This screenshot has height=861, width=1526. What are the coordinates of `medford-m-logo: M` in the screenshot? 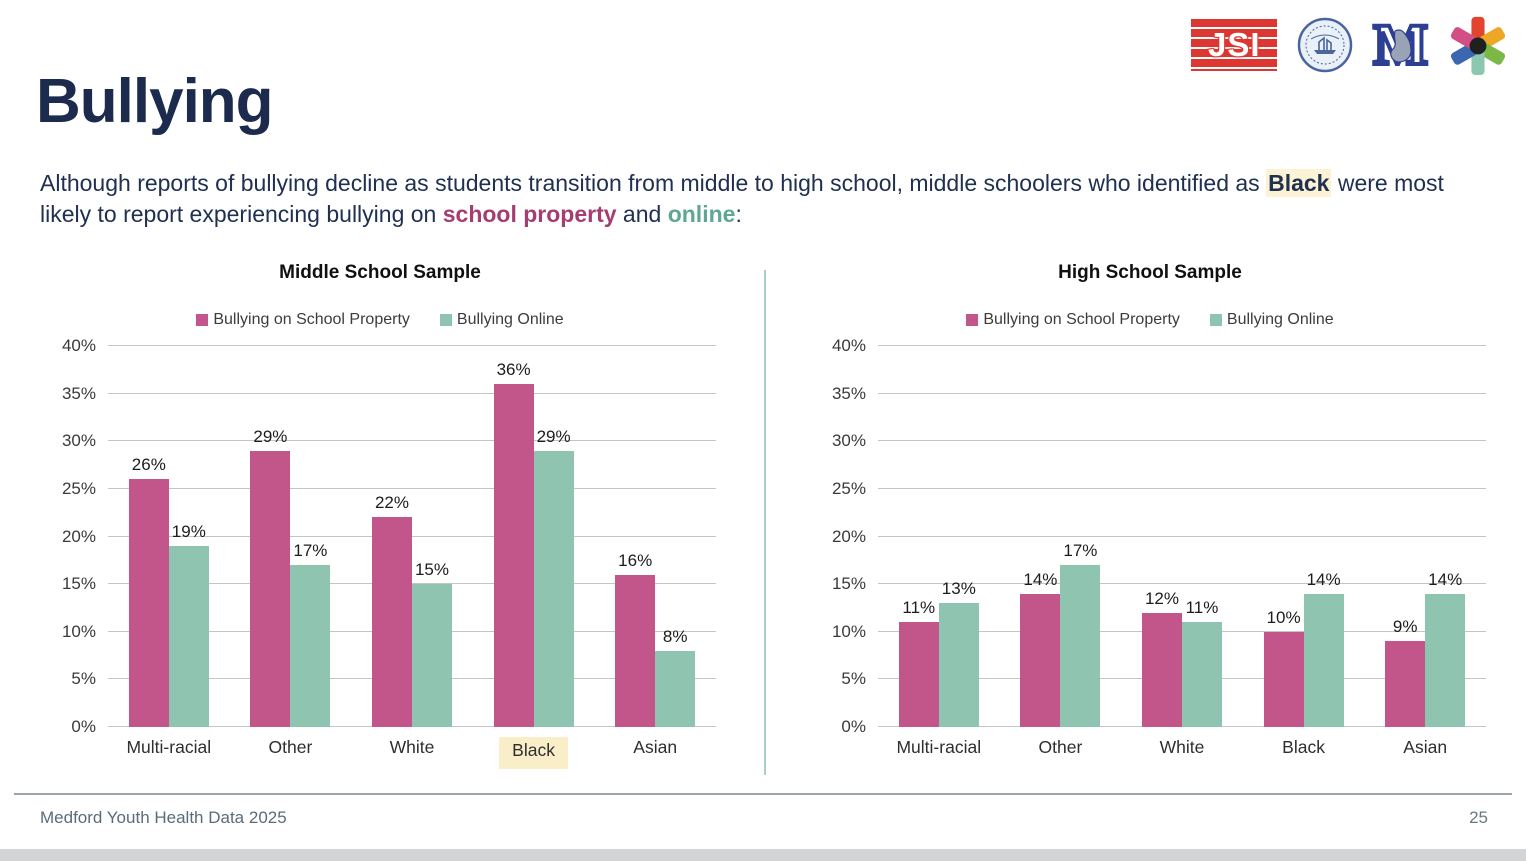 It's located at (1400, 45).